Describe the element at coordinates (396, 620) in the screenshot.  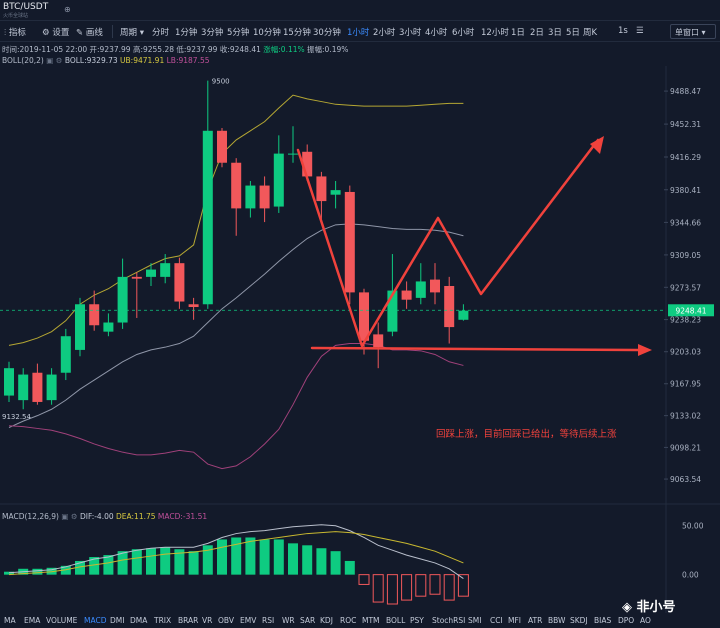
I see `indicator-boll: BOLL` at that location.